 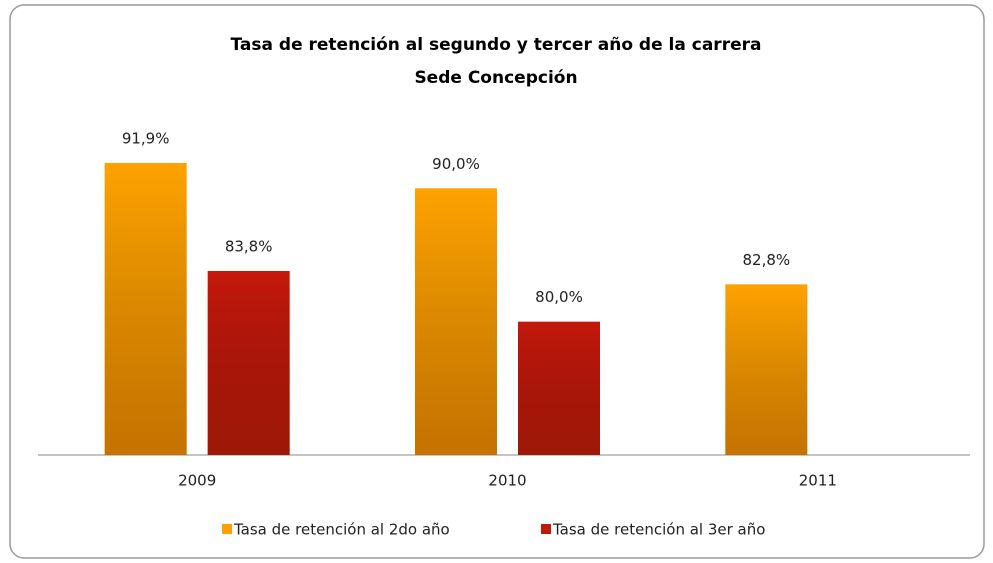 I want to click on x-tick-label: 2011, so click(x=818, y=481).